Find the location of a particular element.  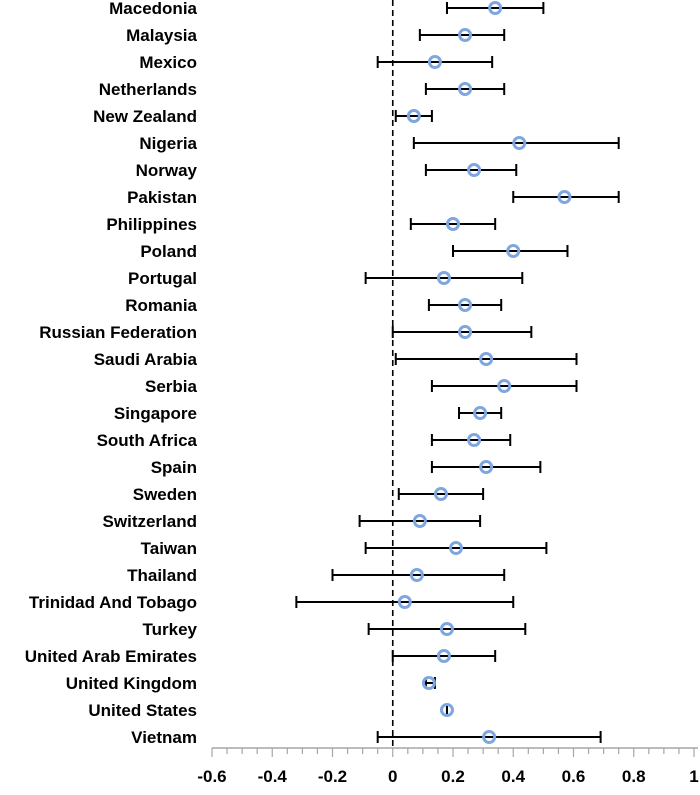

category-label: South Africa is located at coordinates (147, 440).